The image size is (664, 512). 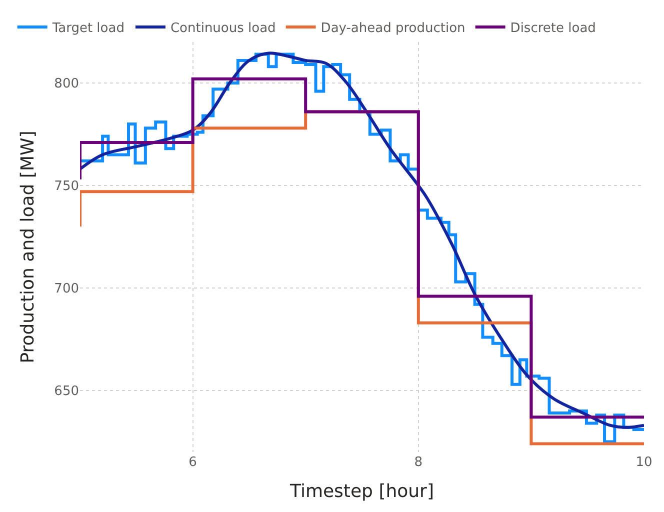 What do you see at coordinates (644, 462) in the screenshot?
I see `x-tick-label: 10` at bounding box center [644, 462].